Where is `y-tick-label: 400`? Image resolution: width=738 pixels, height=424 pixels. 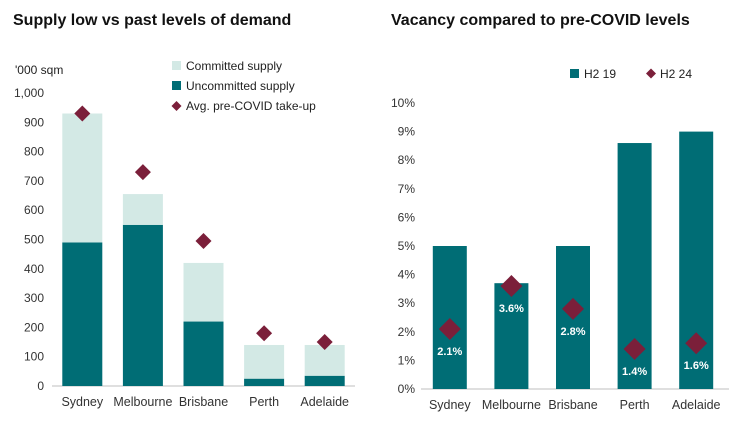 y-tick-label: 400 is located at coordinates (34, 269).